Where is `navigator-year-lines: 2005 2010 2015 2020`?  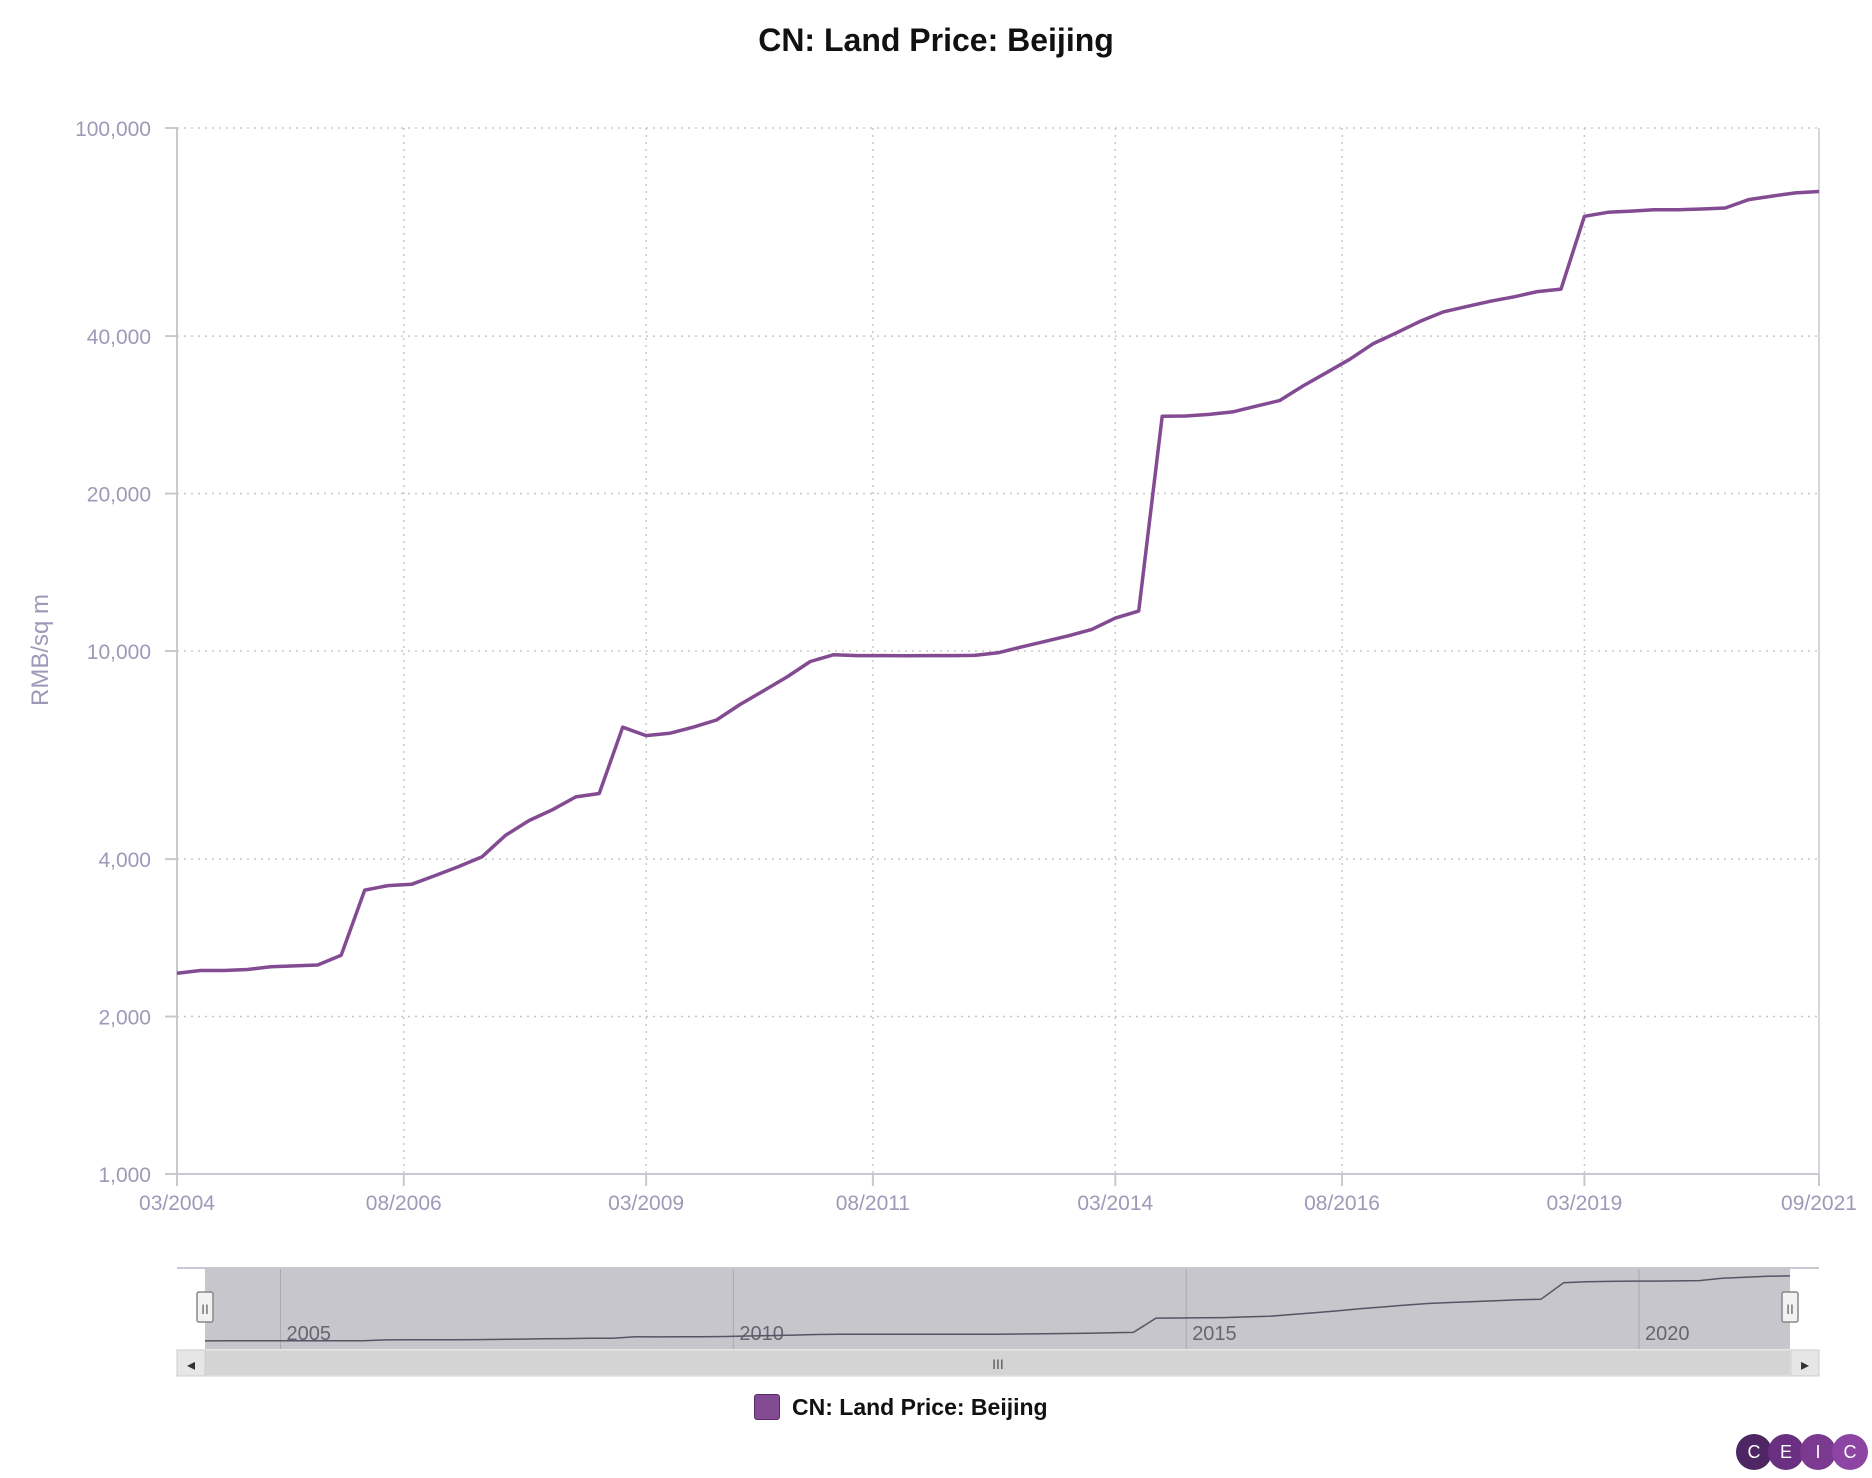
navigator-year-lines: 2005 2010 2015 2020 is located at coordinates (984, 1309).